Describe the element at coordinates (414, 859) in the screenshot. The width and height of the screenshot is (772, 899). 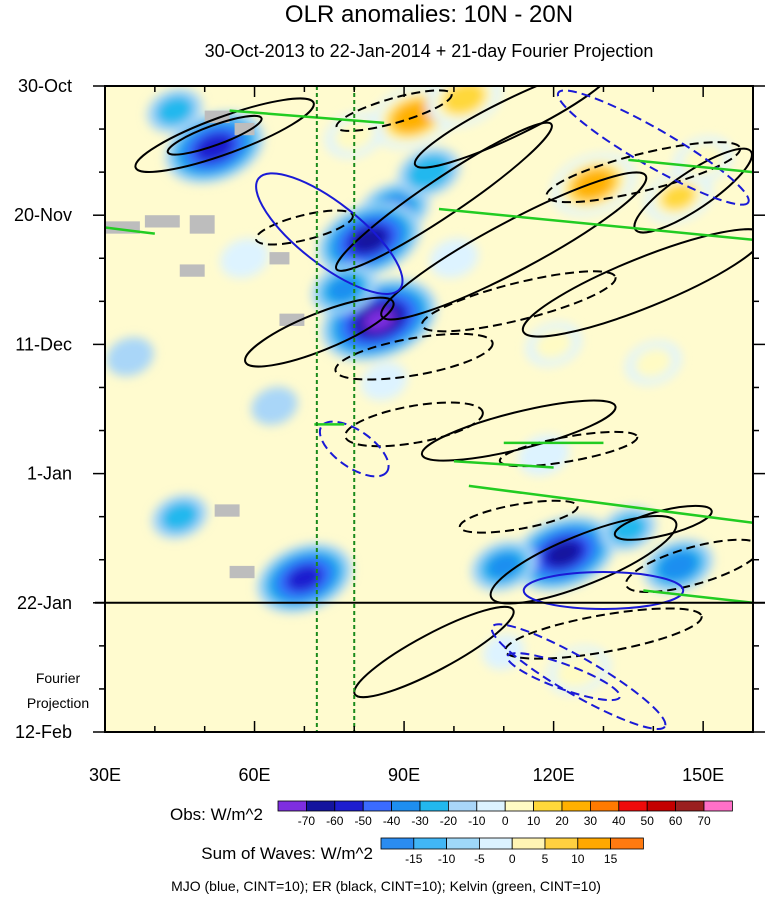
I see `waves-colorbar-tick-label: -15` at that location.